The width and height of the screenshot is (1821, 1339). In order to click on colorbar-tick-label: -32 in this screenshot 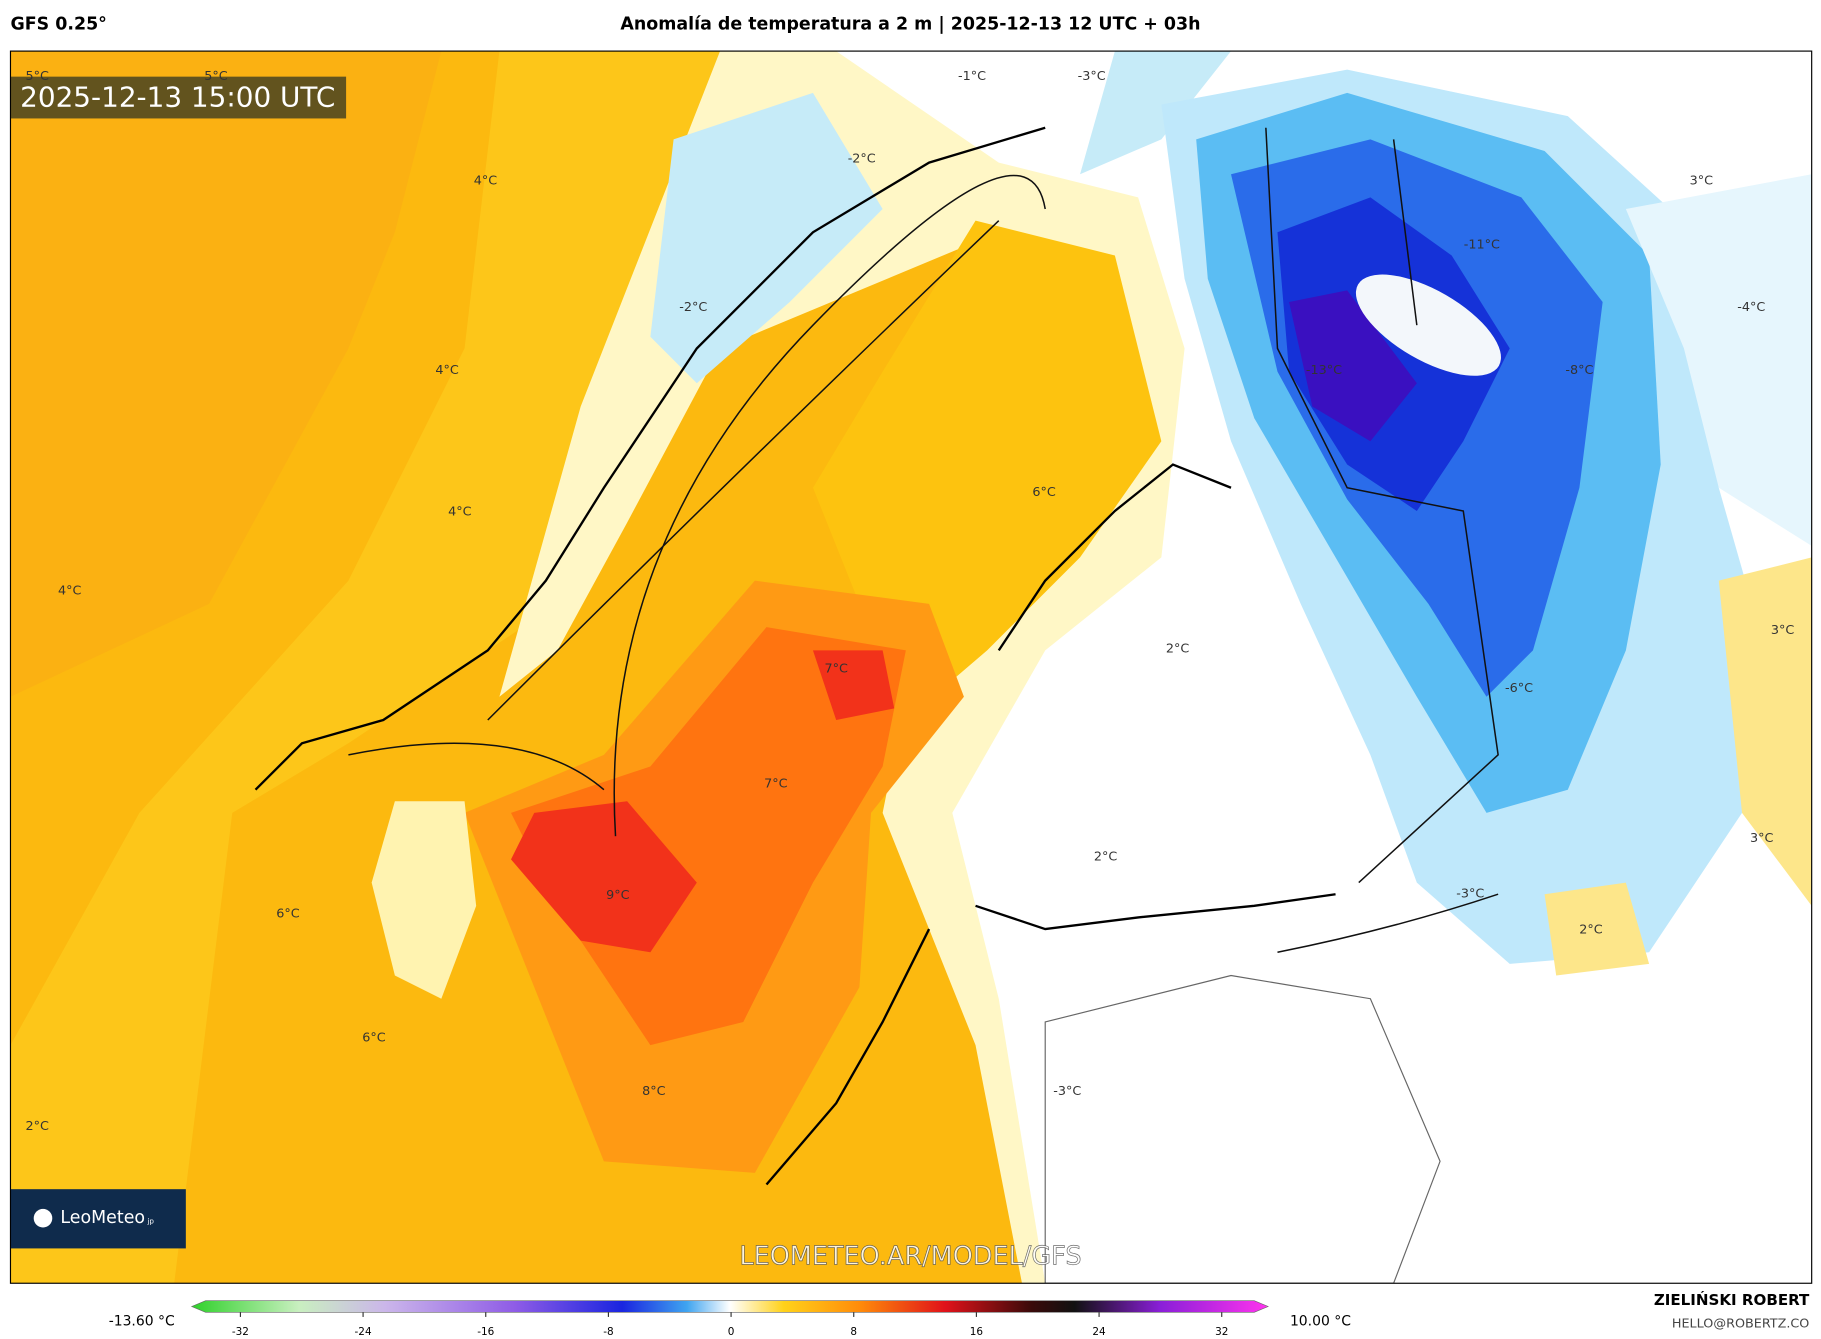, I will do `click(240, 1332)`.